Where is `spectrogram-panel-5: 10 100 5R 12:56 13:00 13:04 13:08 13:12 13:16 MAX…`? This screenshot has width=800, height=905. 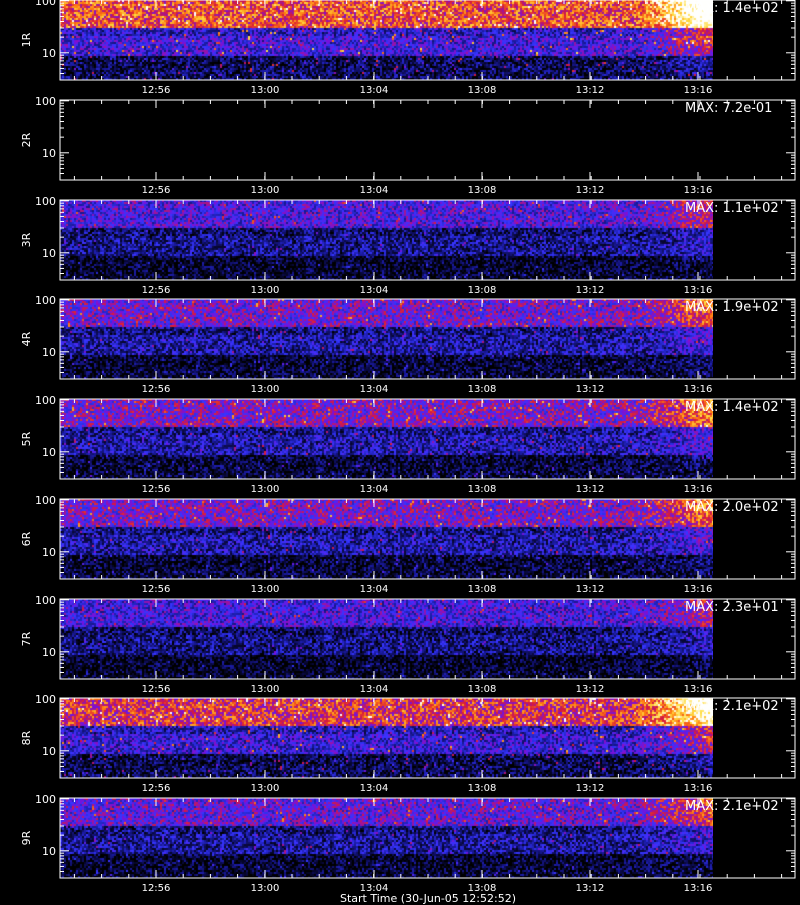 spectrogram-panel-5: 10 100 5R 12:56 13:00 13:04 13:08 13:12 13:16 MAX… is located at coordinates (408, 444).